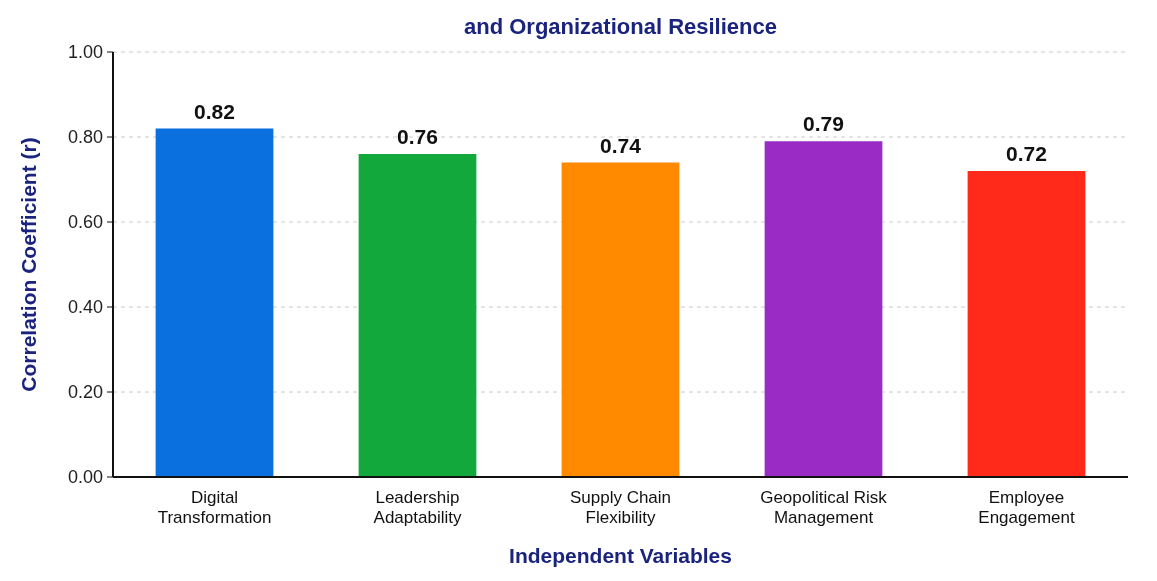 The image size is (1157, 581). What do you see at coordinates (621, 145) in the screenshot?
I see `data-label: 0.74` at bounding box center [621, 145].